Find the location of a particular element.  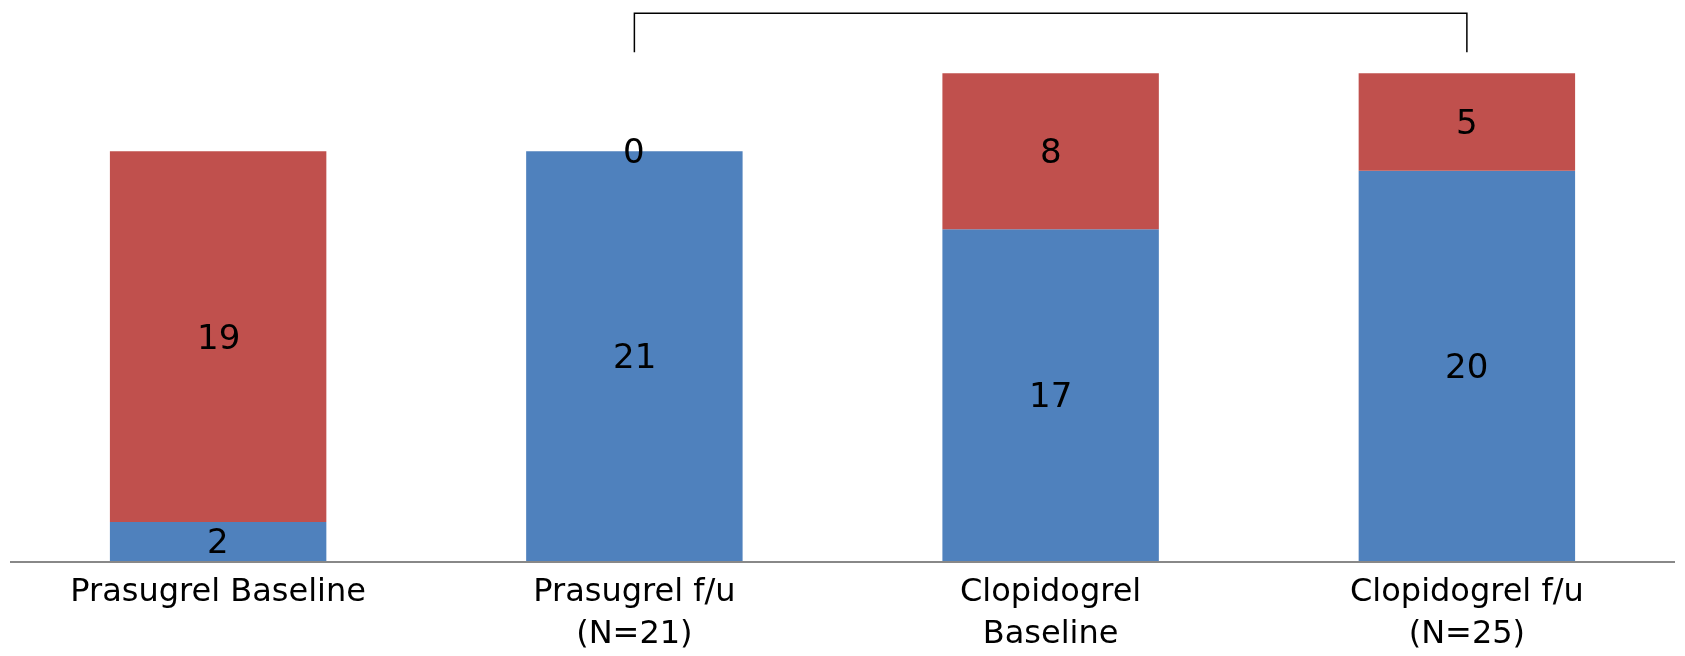

data-label: 19 is located at coordinates (219, 337).